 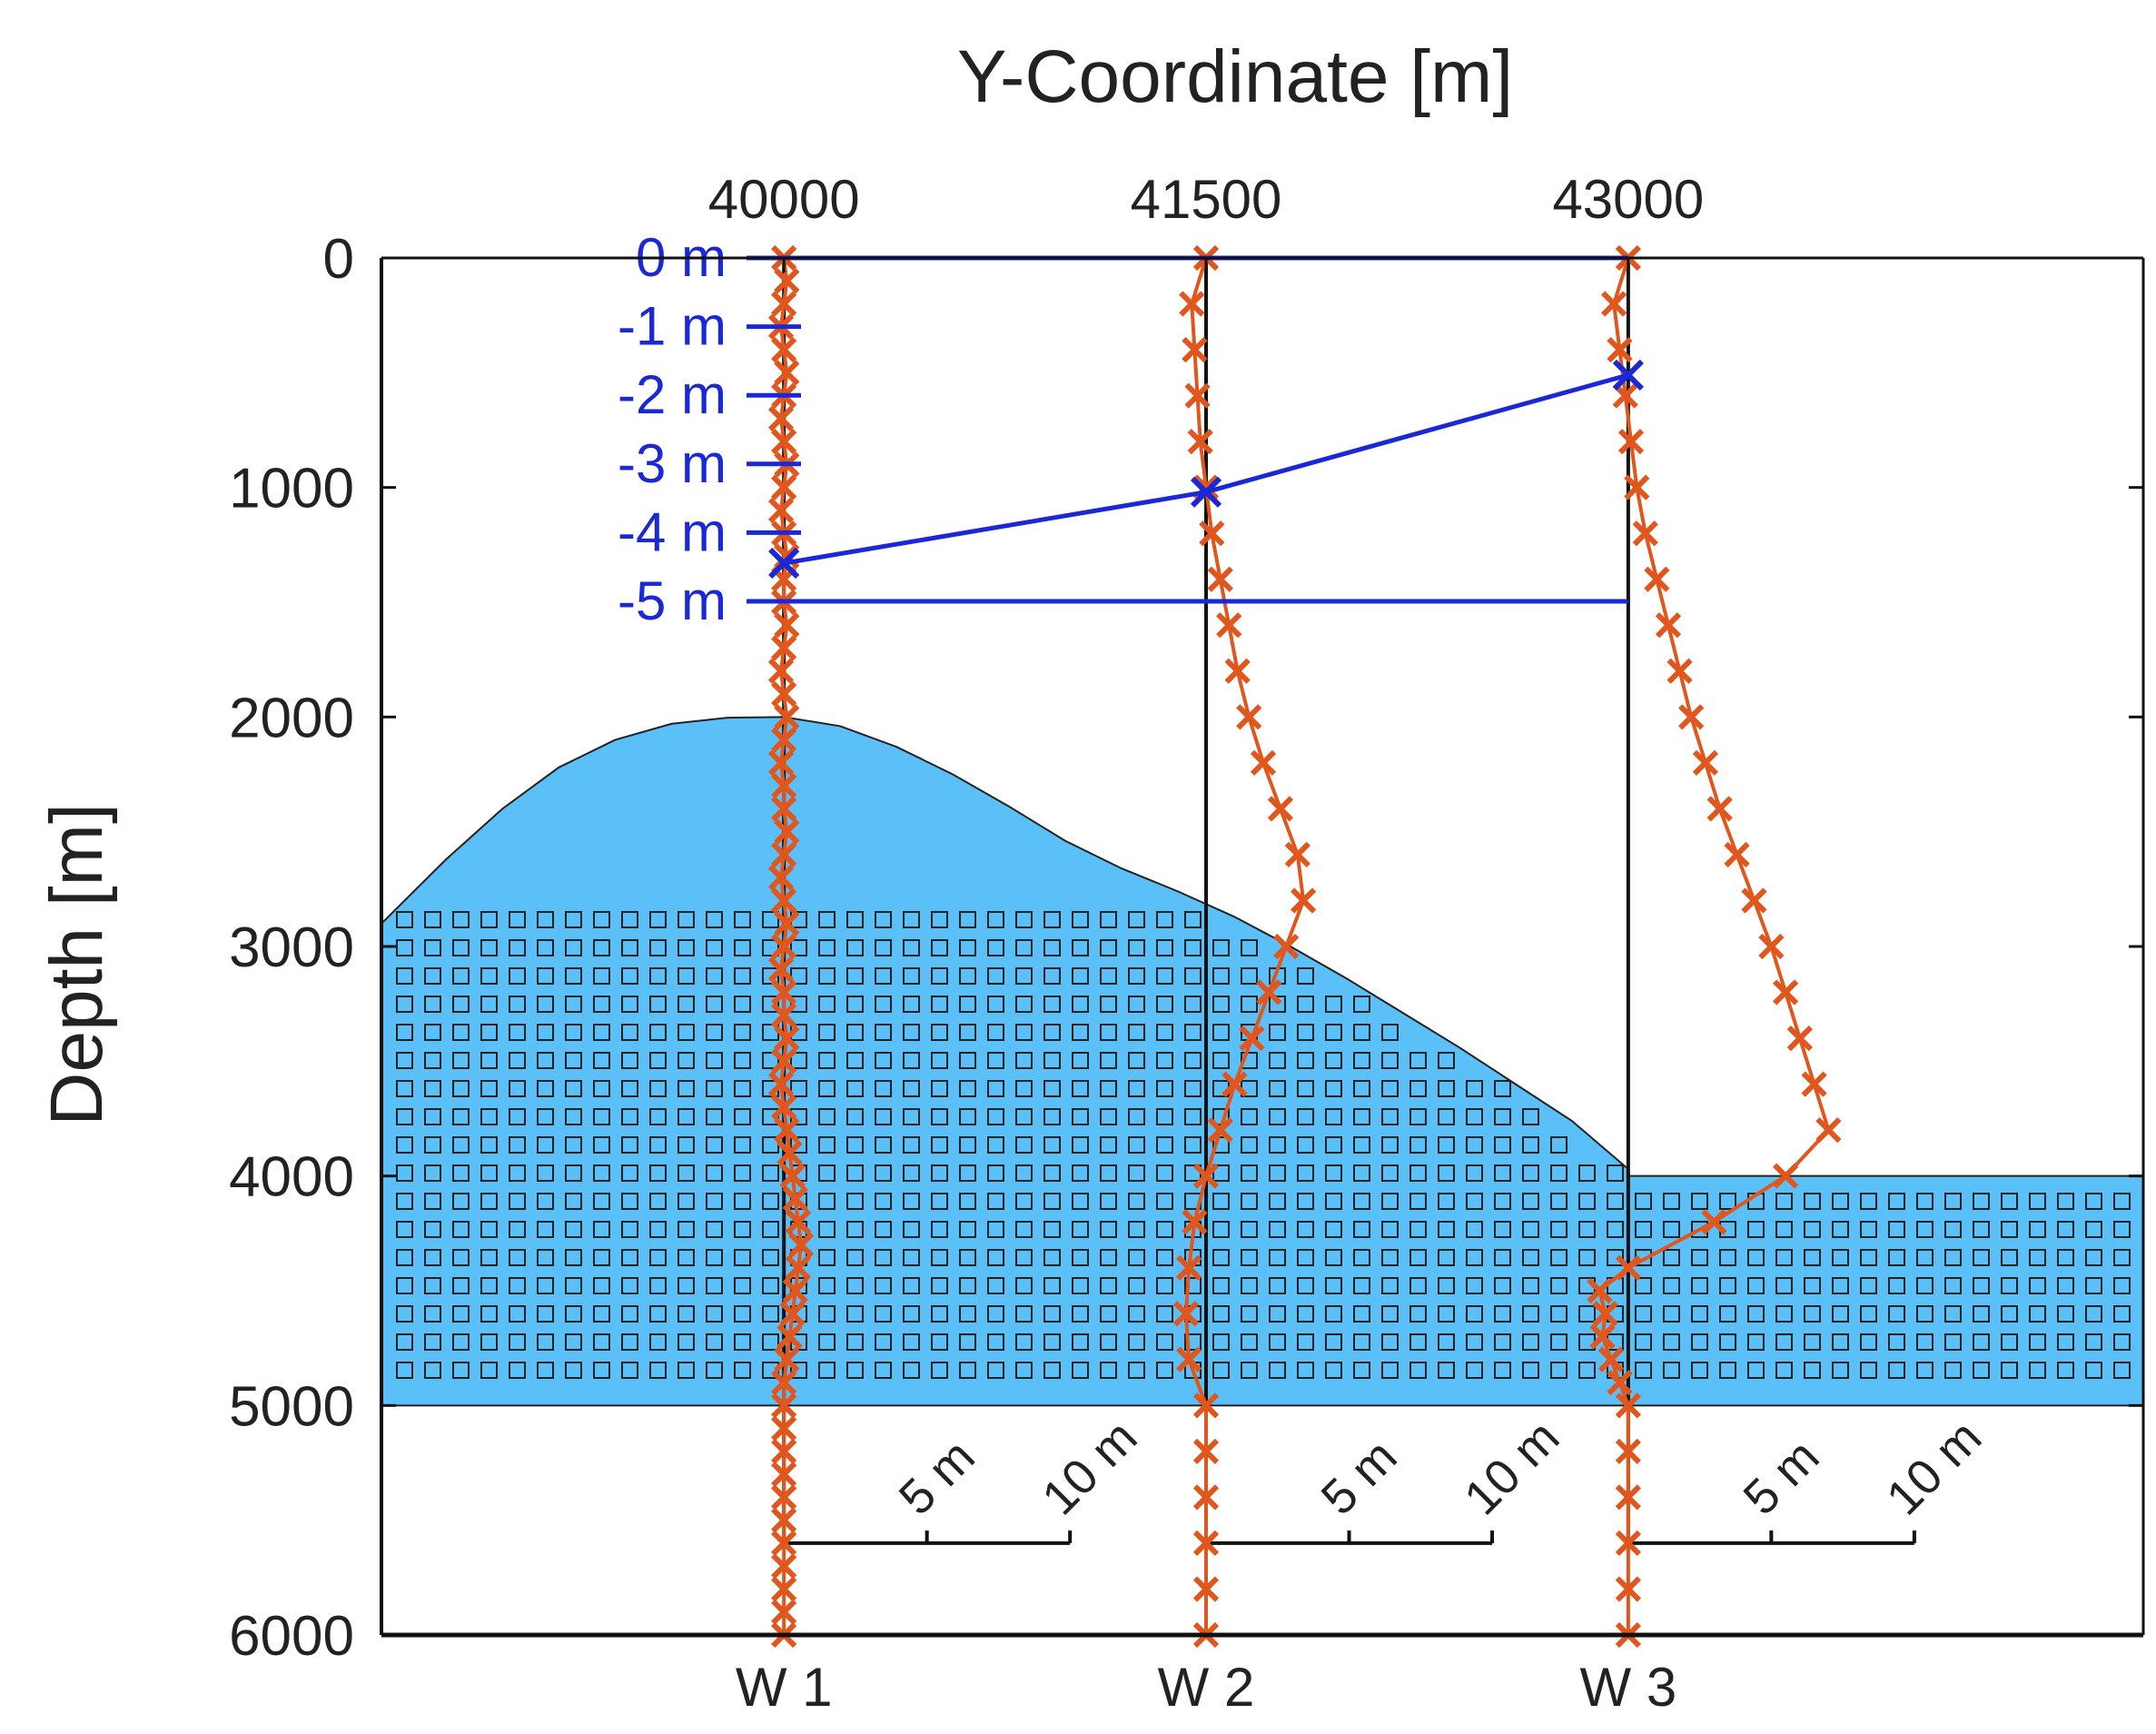 I want to click on reference-scale-label: -1 m, so click(x=672, y=326).